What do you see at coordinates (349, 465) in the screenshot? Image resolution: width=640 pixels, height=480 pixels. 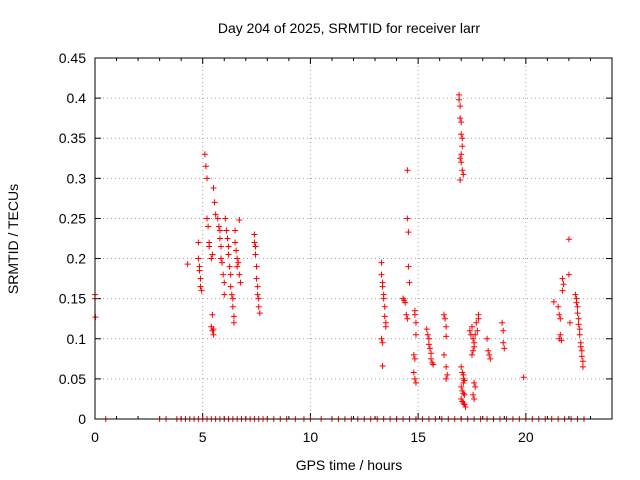 I see `x-axis-label: GPS time / hours` at bounding box center [349, 465].